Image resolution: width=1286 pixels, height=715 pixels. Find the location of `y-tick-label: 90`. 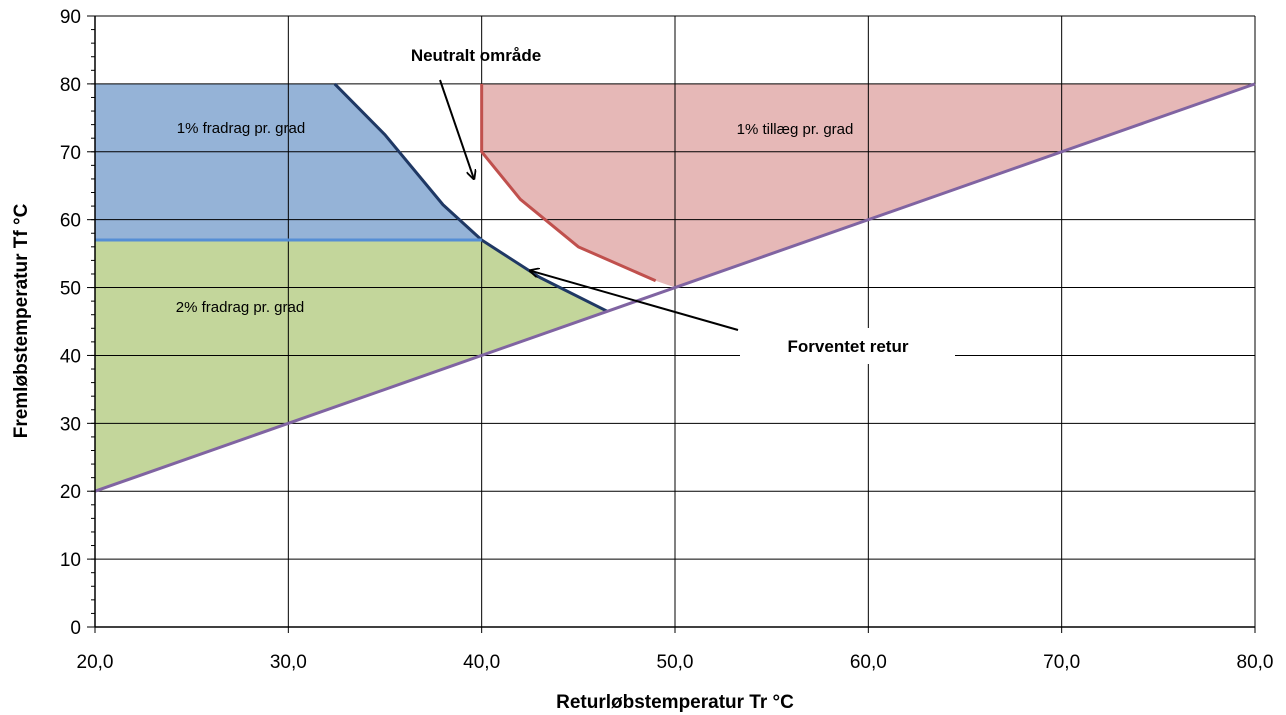

y-tick-label: 90 is located at coordinates (70, 17).